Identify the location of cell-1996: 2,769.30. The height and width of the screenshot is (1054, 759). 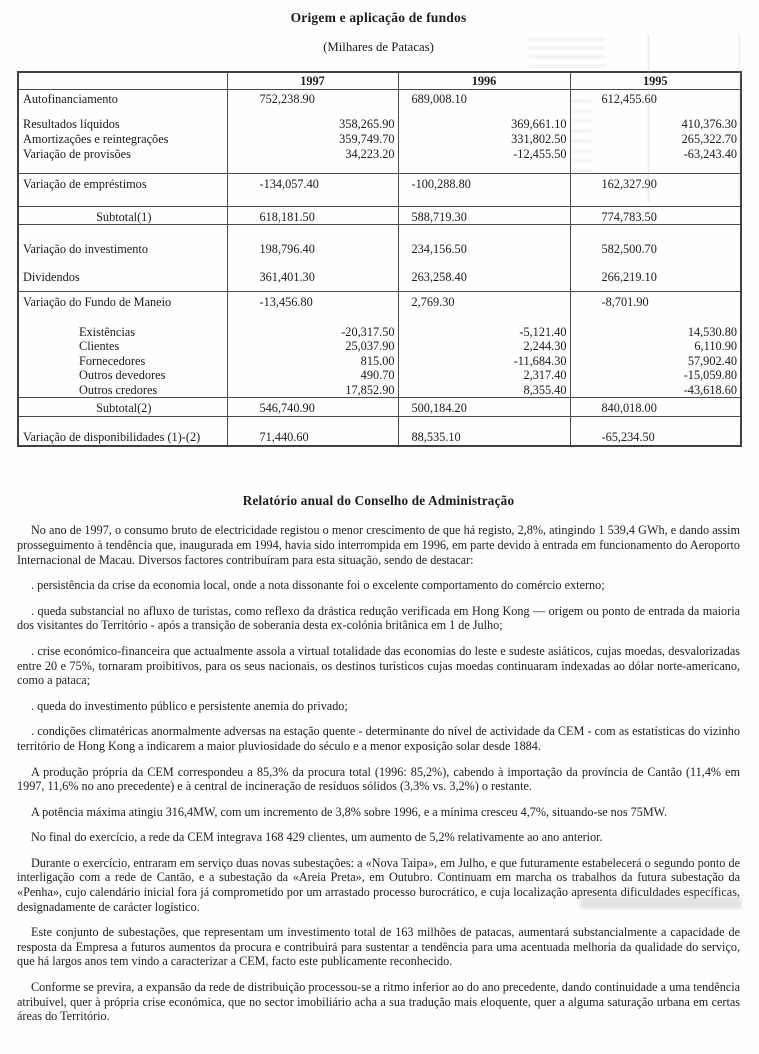
(483, 308).